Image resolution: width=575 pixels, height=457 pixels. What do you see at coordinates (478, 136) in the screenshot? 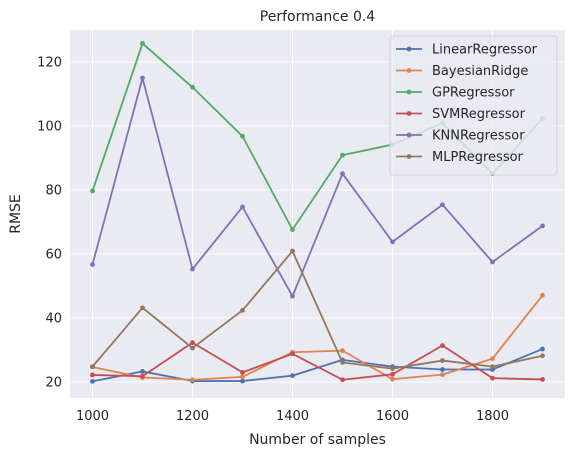
I see `legend-label: KNNRegressor` at bounding box center [478, 136].